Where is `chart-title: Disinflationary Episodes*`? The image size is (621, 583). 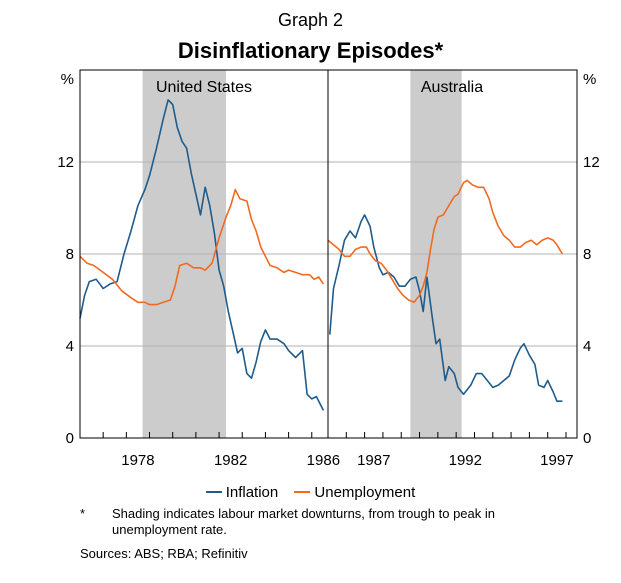
chart-title: Disinflationary Episodes* is located at coordinates (310, 50).